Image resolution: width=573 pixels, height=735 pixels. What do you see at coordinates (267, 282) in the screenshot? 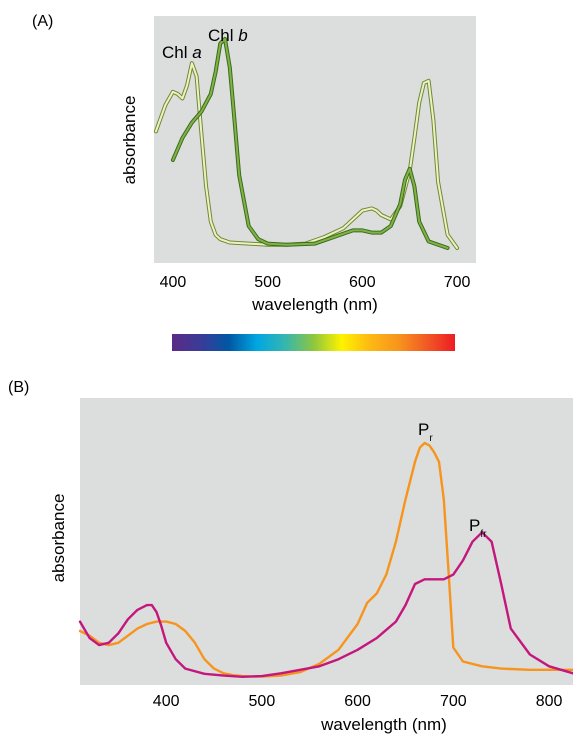
I see `x-tick-label-a-500: 500` at bounding box center [267, 282].